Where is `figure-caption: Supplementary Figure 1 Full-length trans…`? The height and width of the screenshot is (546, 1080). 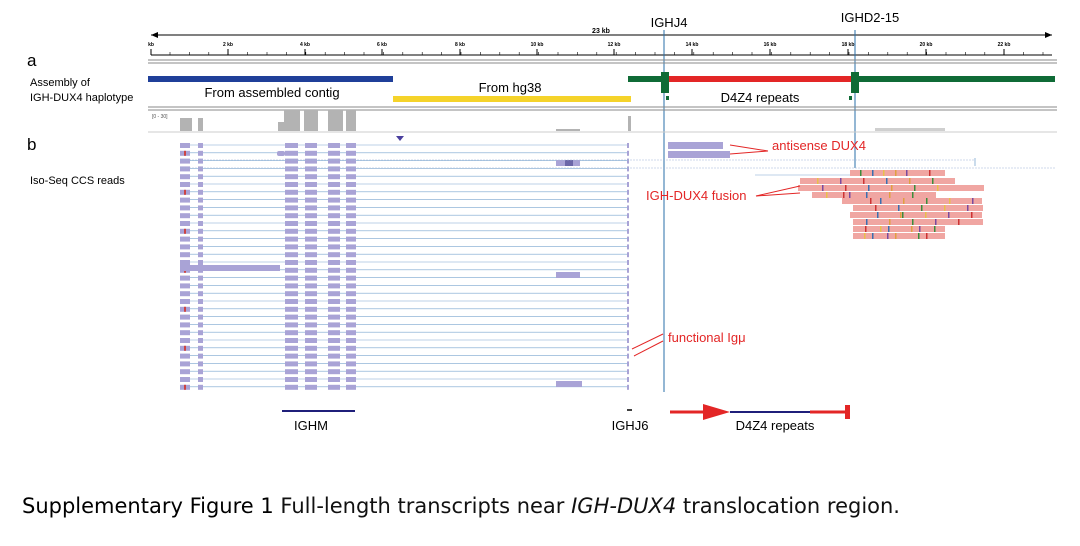
figure-caption: Supplementary Figure 1 Full-length trans… is located at coordinates (461, 506).